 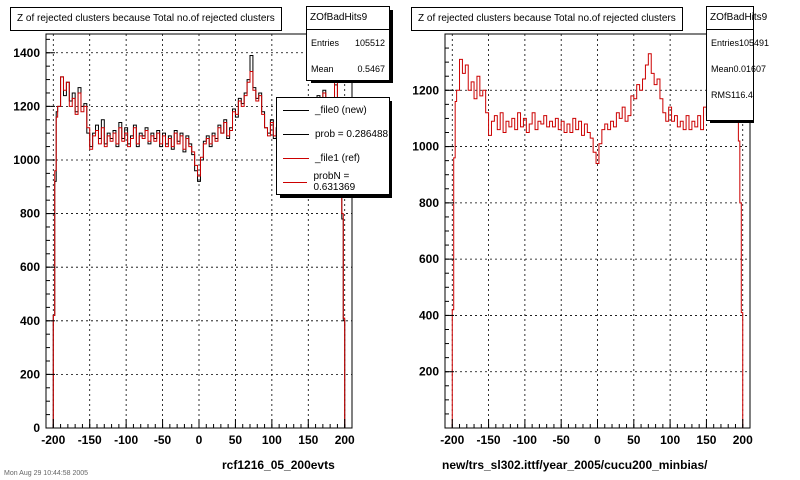 What do you see at coordinates (278, 465) in the screenshot?
I see `left-x-axis-label: rcf1216_05_200evts` at bounding box center [278, 465].